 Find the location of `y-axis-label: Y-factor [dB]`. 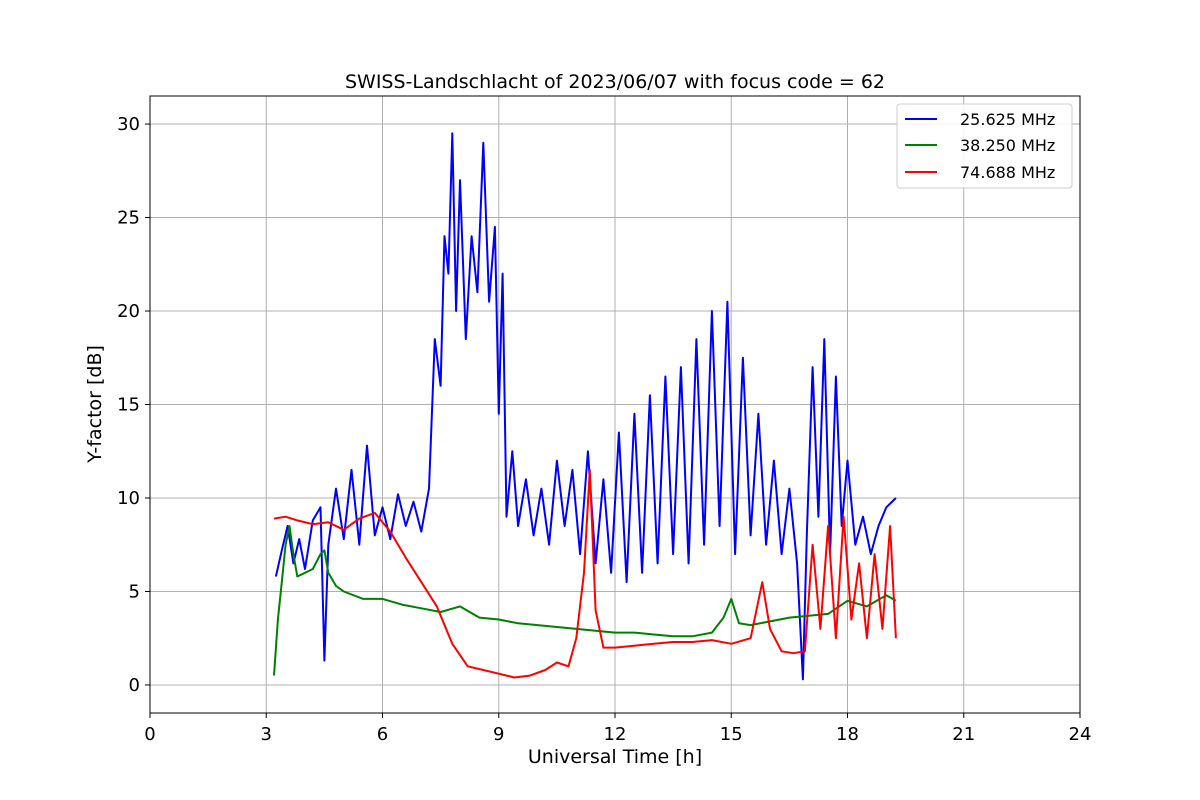

y-axis-label: Y-factor [dB] is located at coordinates (95, 404).